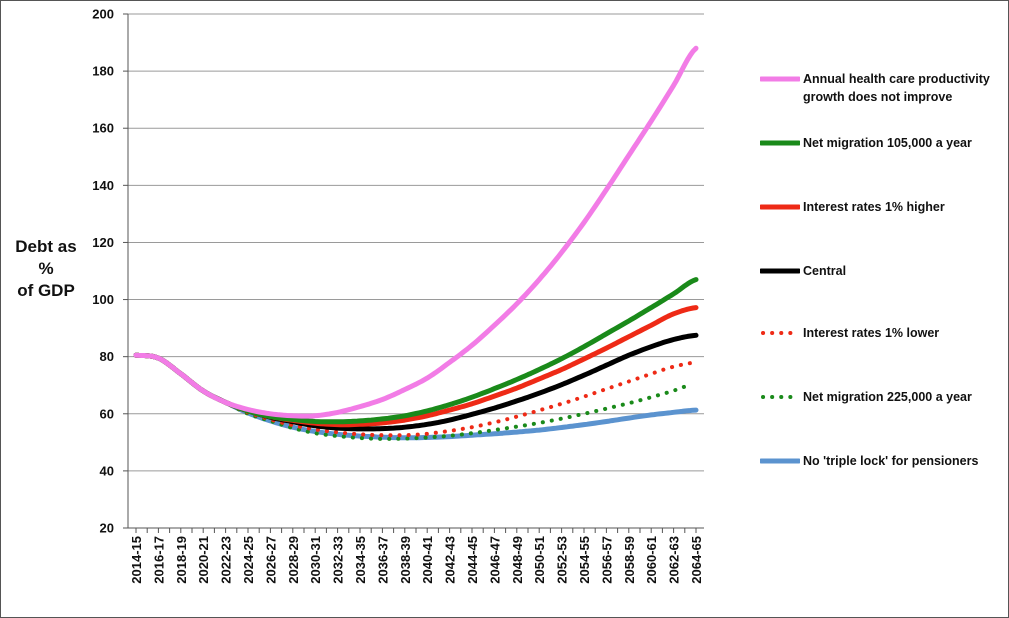 Image resolution: width=1009 pixels, height=618 pixels. I want to click on x-tick-label: 2062-63, so click(674, 560).